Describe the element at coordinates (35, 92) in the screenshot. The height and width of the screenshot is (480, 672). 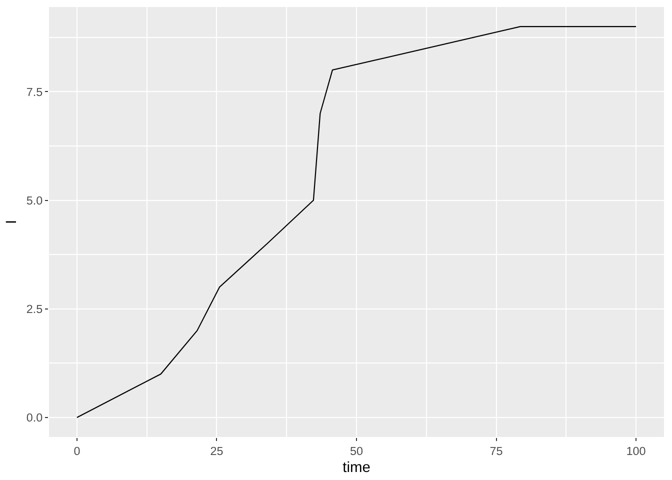
I see `y-tick-label: 7.5` at that location.